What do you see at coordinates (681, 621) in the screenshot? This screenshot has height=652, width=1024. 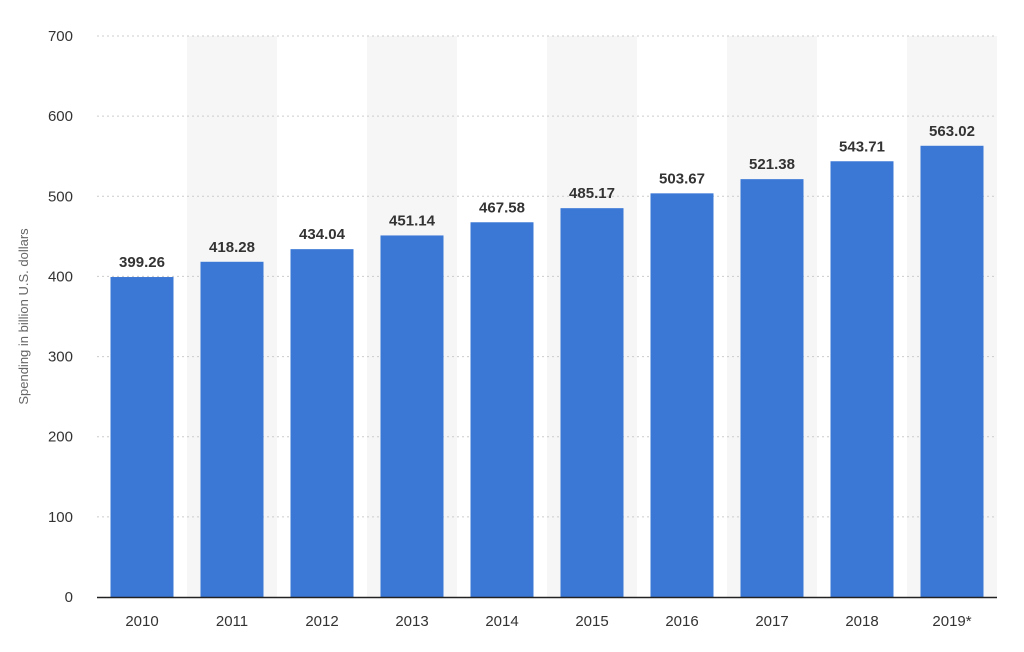 I see `x-tick-label: 2016` at bounding box center [681, 621].